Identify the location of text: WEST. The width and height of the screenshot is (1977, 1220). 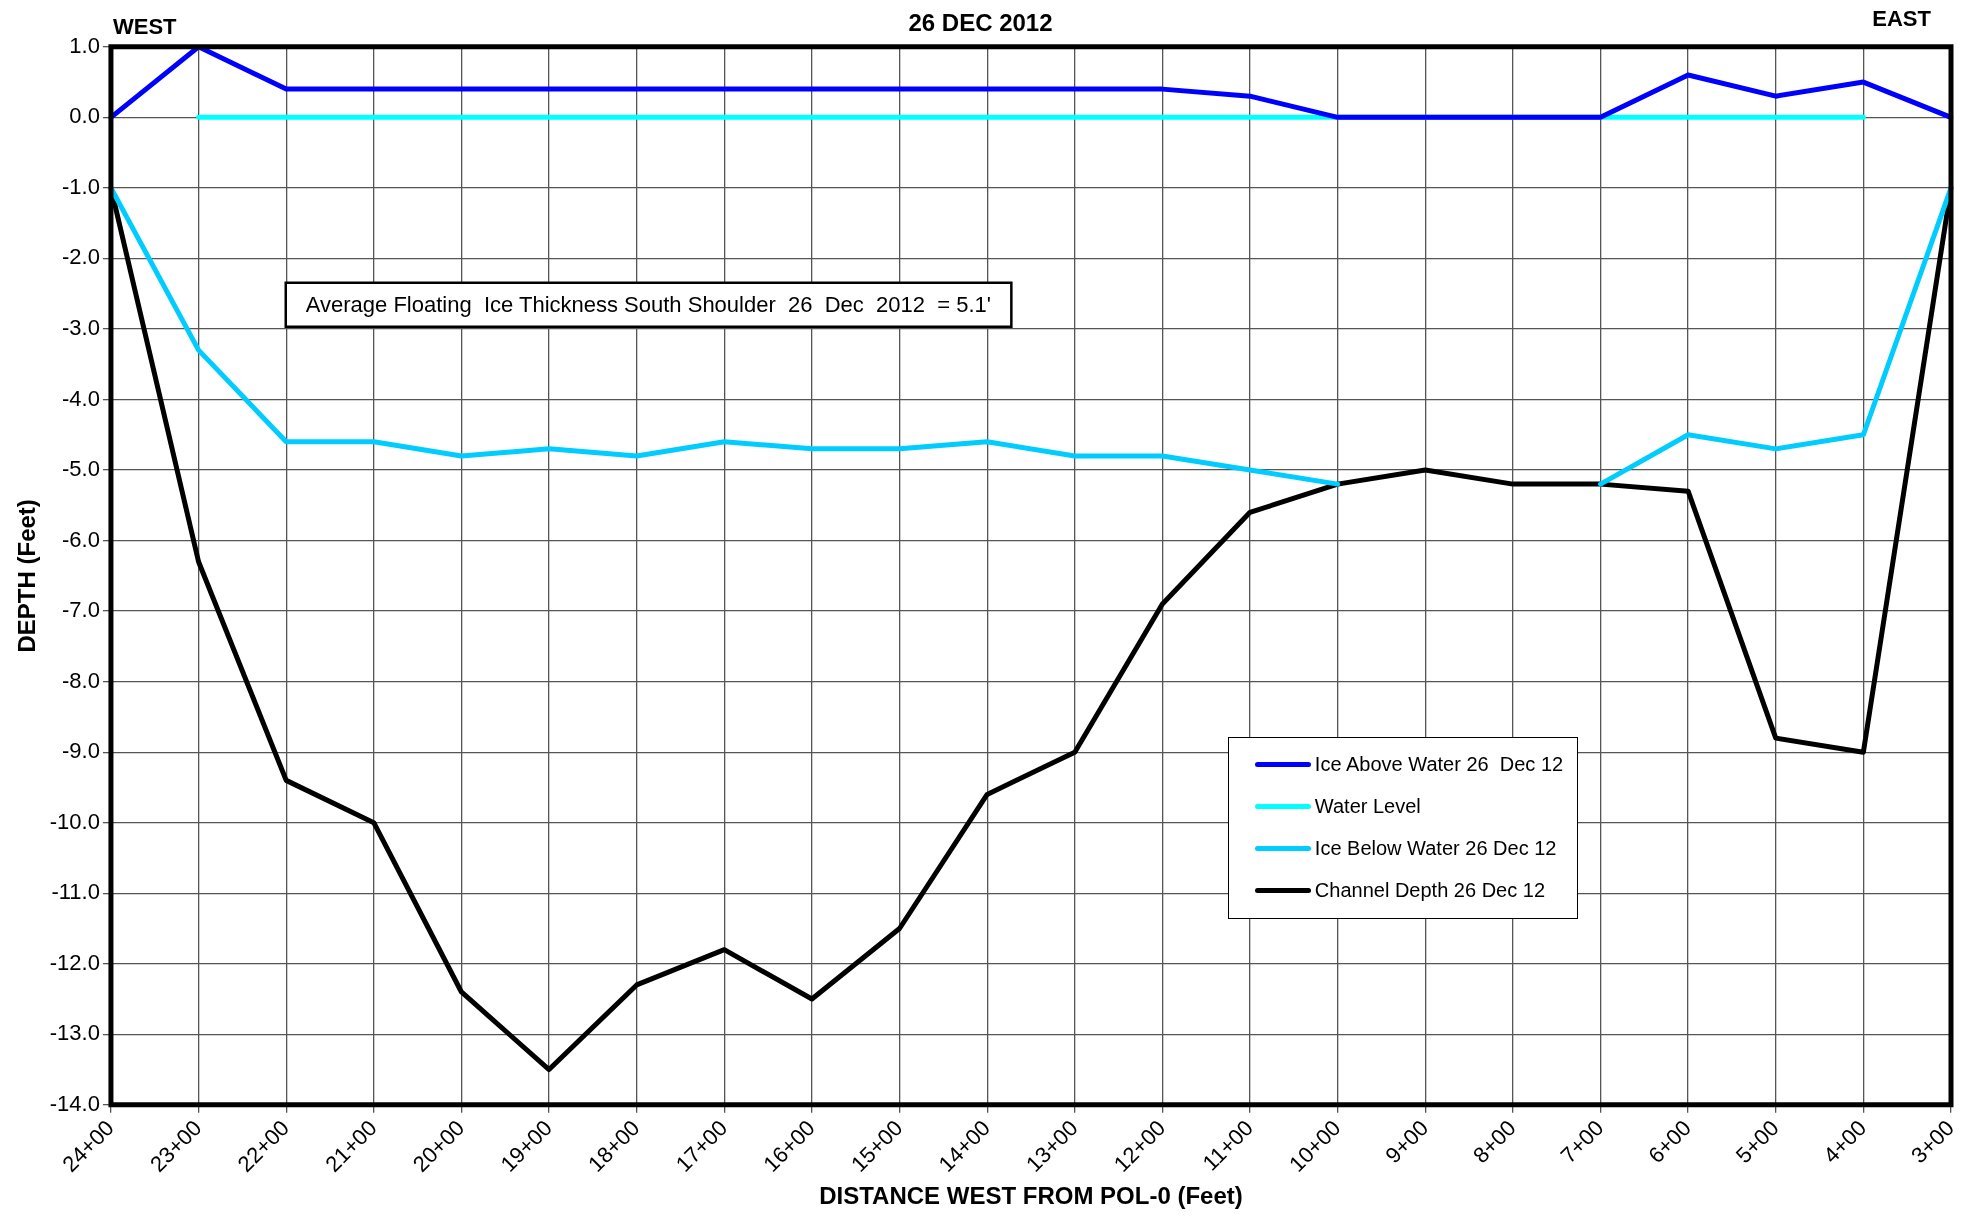
(145, 26).